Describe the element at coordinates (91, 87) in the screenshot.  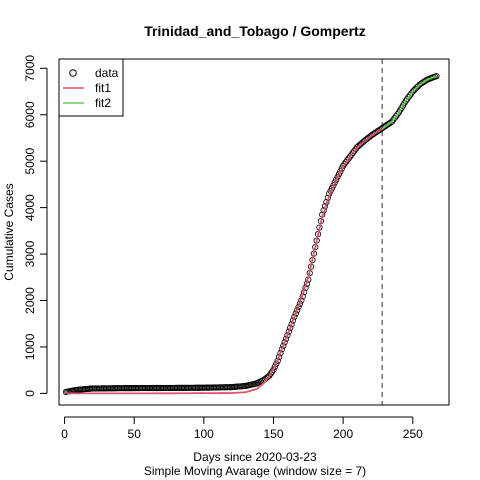
I see `legend: data fit1 fit2` at that location.